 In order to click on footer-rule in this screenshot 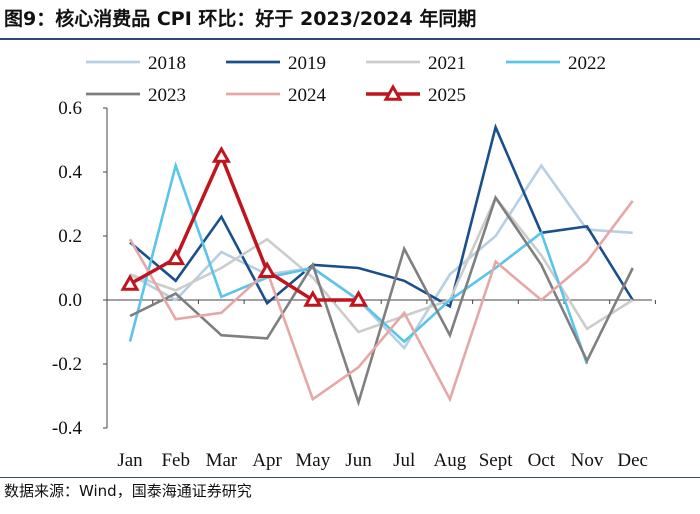, I will do `click(350, 477)`.